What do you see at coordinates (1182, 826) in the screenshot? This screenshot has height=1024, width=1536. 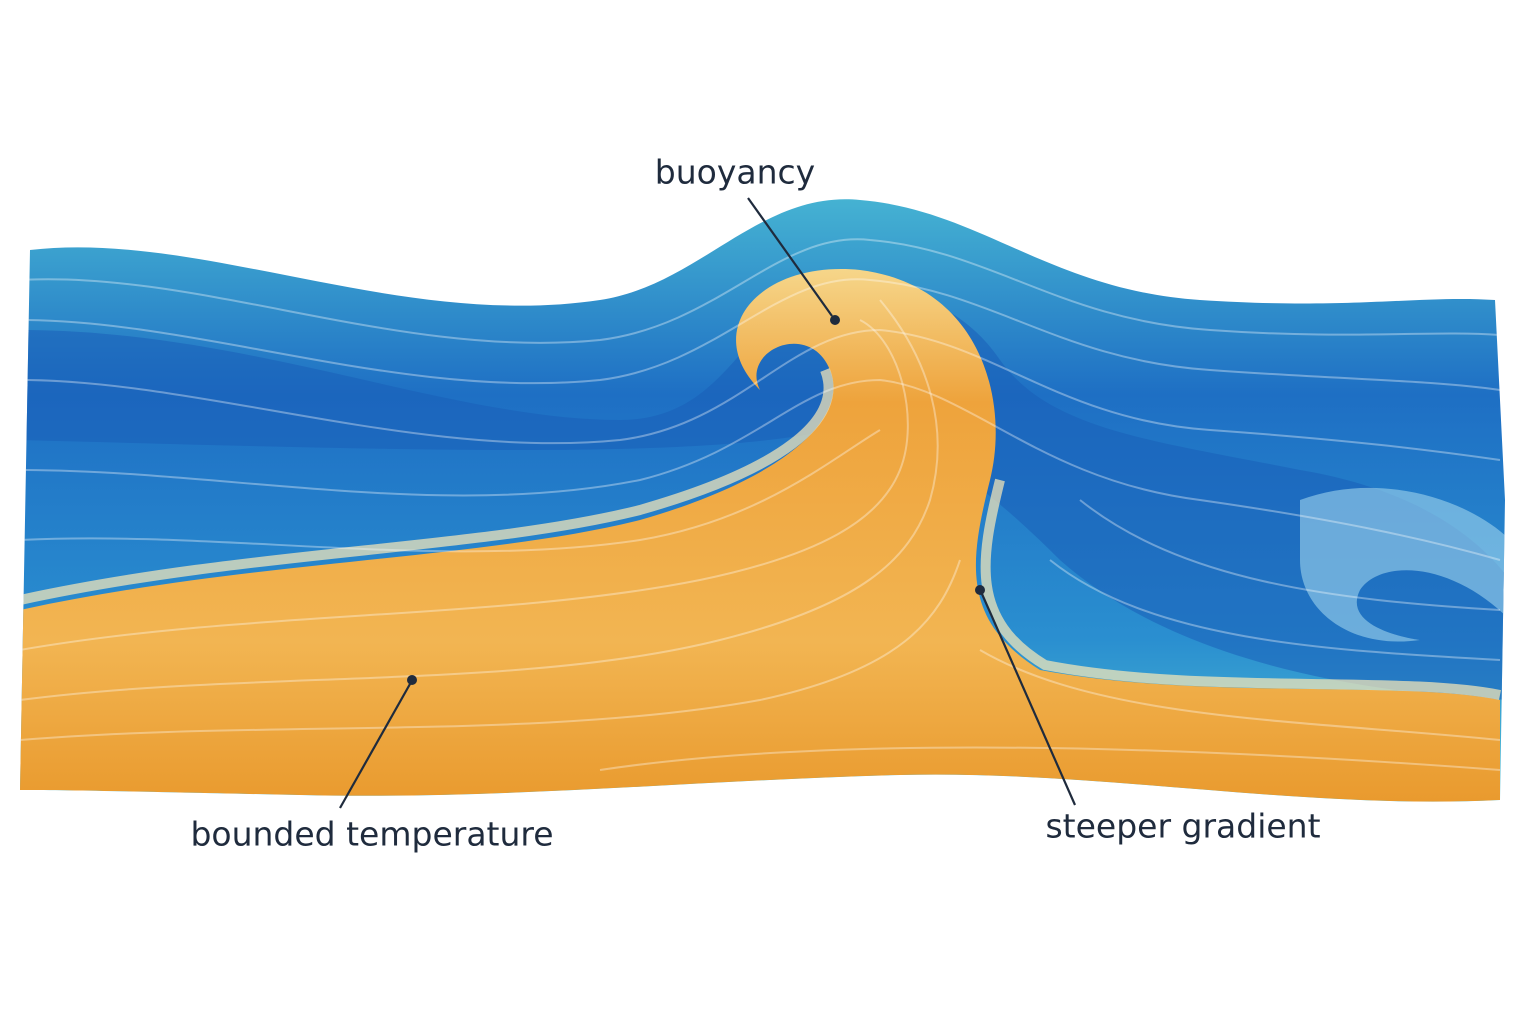 I see `label-steeper-gradient: steeper gradient` at bounding box center [1182, 826].